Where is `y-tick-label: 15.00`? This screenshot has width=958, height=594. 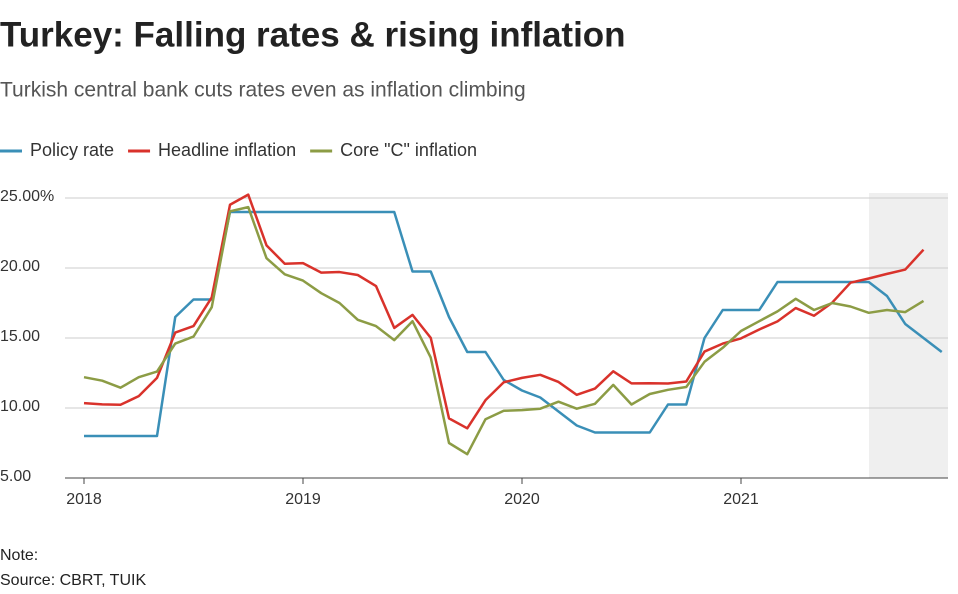 y-tick-label: 15.00 is located at coordinates (20, 336).